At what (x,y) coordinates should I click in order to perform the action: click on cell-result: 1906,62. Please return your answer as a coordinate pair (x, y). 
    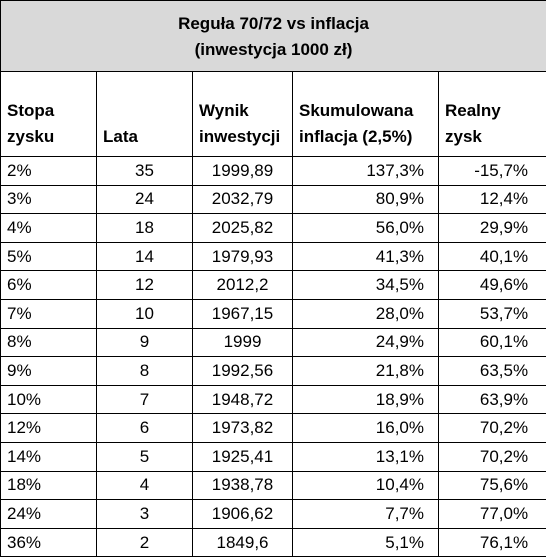
    Looking at the image, I should click on (242, 514).